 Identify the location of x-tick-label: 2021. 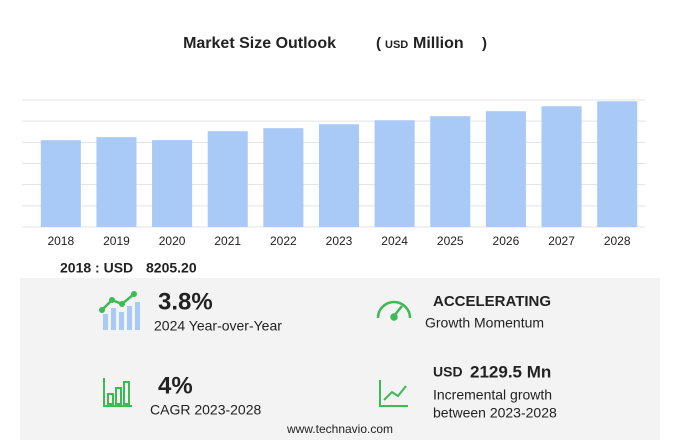
(227, 241).